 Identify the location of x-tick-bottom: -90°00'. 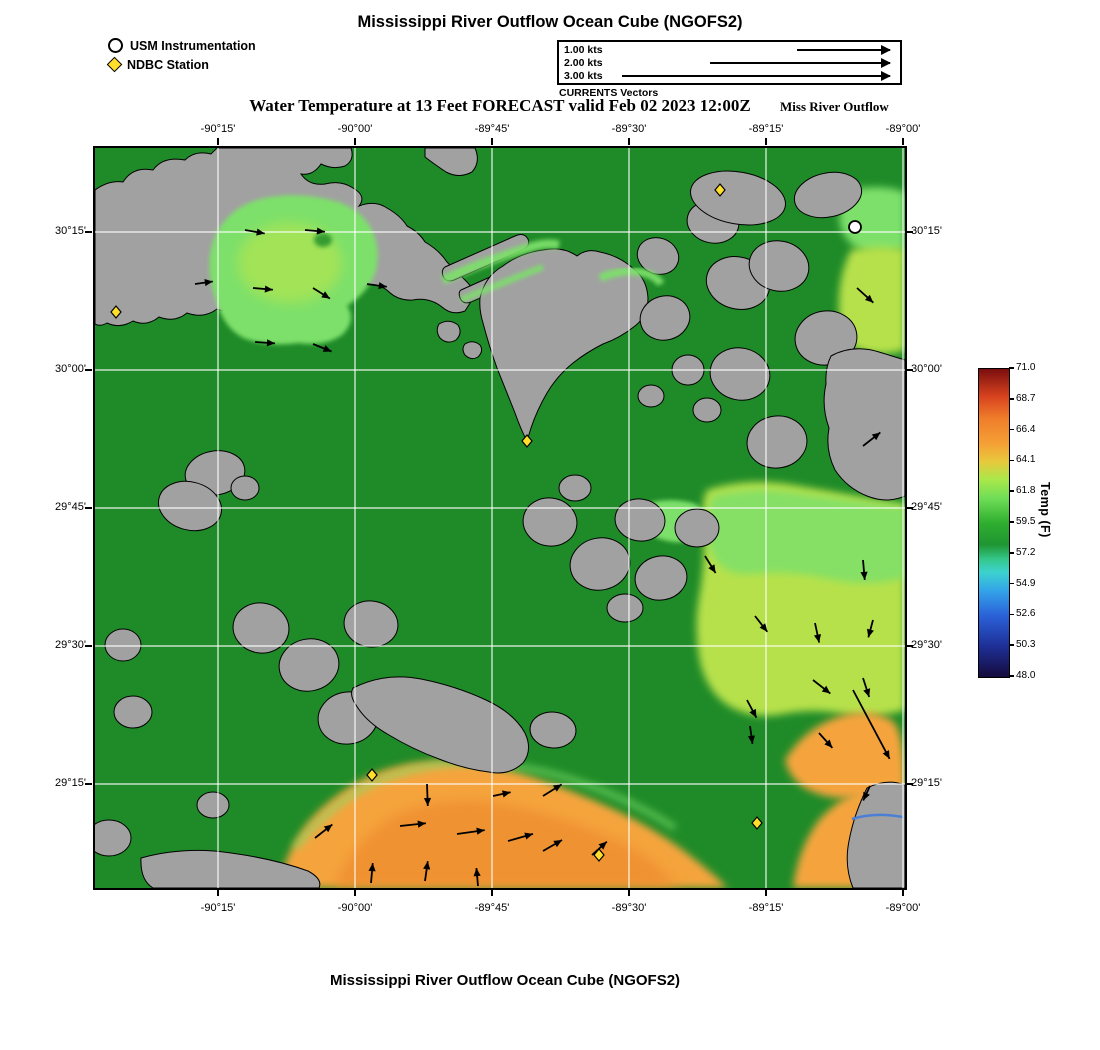
(355, 908).